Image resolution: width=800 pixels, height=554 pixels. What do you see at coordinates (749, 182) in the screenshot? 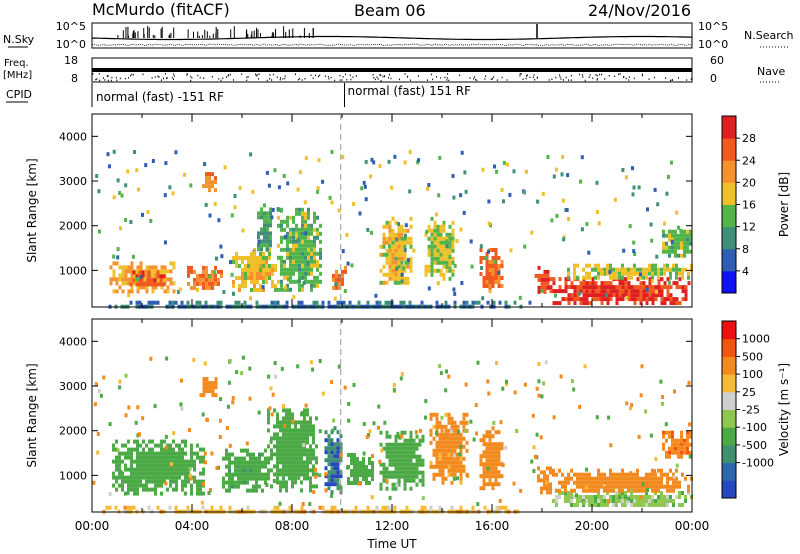
I see `colorbar-tick-label: 20` at bounding box center [749, 182].